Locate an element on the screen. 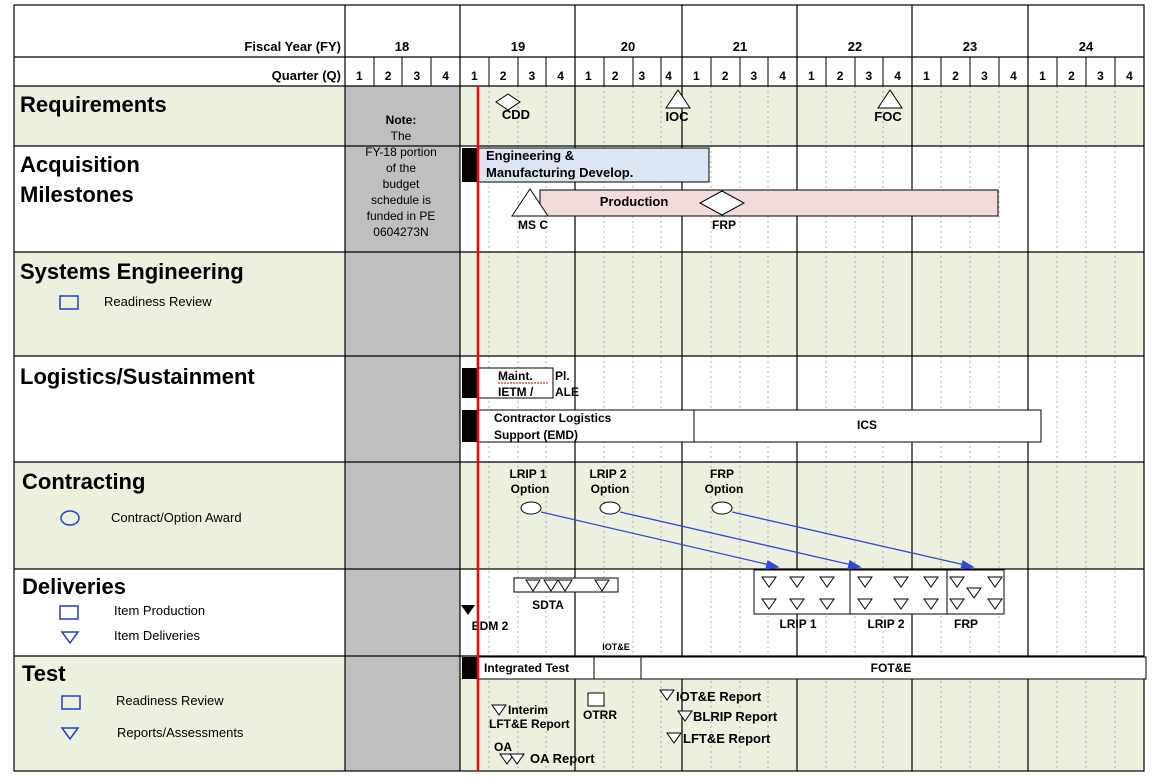 Image resolution: width=1152 pixels, height=784 pixels. year-21: 21 is located at coordinates (740, 46).